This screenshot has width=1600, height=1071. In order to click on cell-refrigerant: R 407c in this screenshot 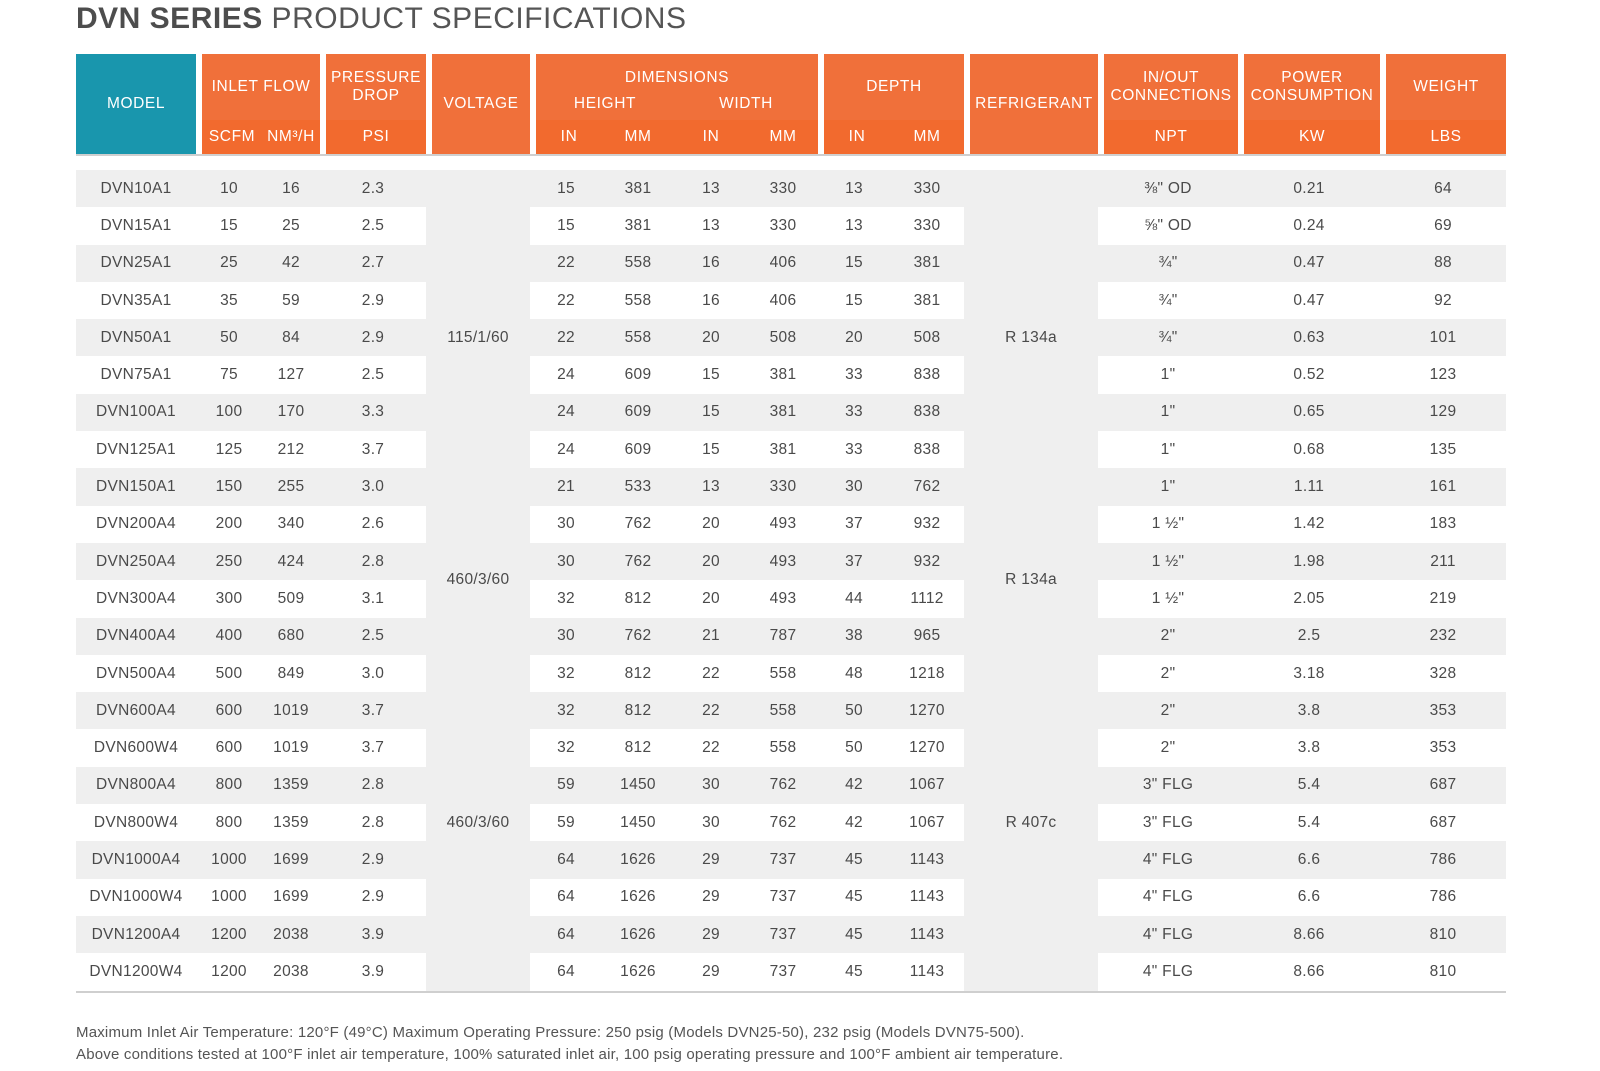, I will do `click(1031, 823)`.